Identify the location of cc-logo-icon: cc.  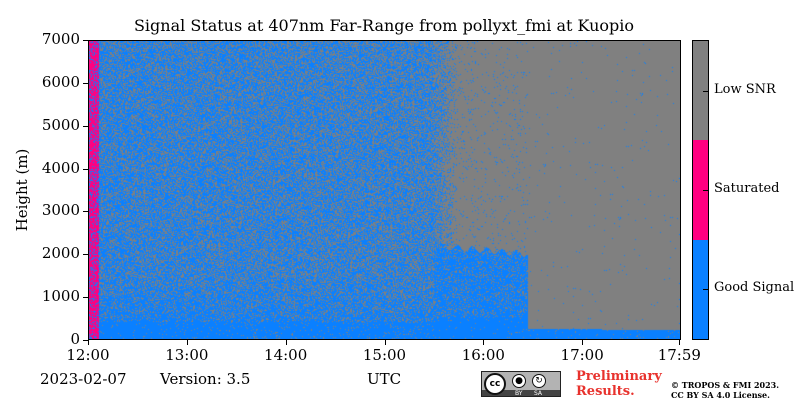
(495, 384).